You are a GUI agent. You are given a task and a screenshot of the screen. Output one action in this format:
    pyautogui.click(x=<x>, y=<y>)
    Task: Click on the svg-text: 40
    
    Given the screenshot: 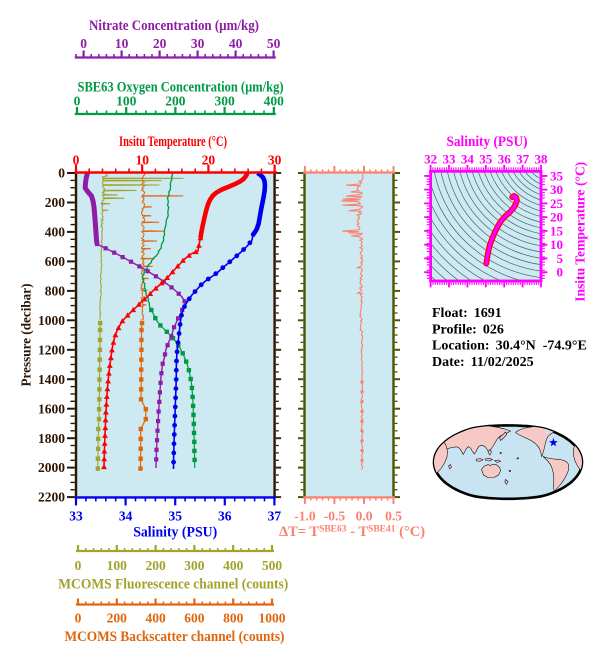 What is the action you would take?
    pyautogui.click(x=236, y=43)
    